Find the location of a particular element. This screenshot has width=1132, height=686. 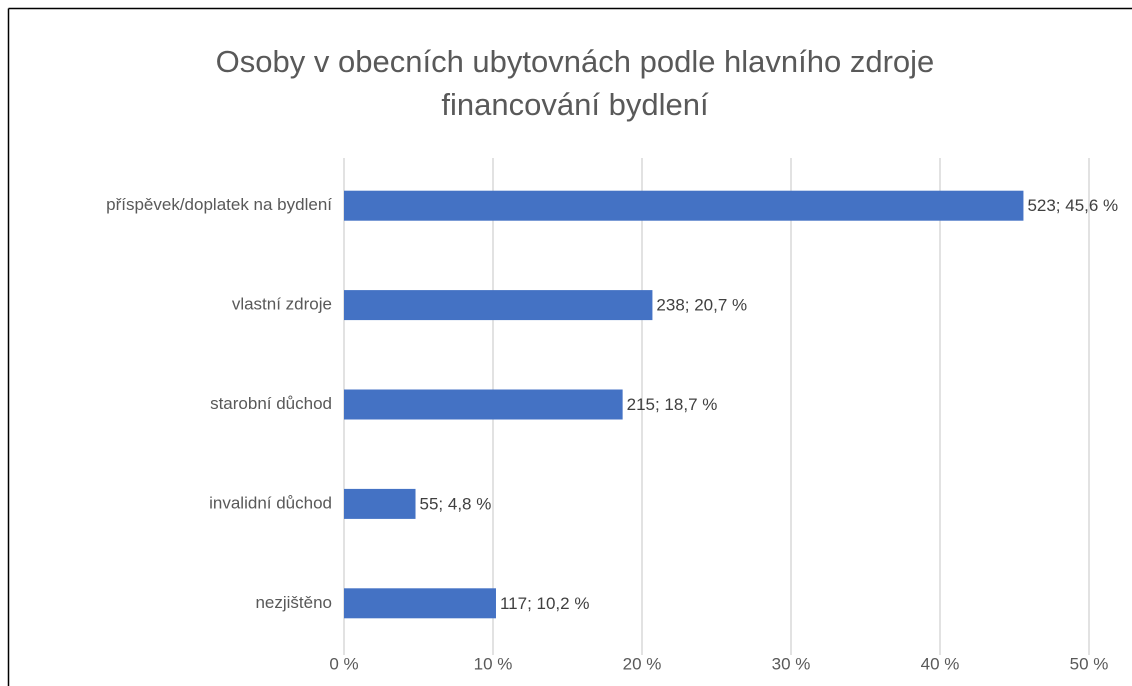

data-label: 238; 20,7 % is located at coordinates (701, 305).